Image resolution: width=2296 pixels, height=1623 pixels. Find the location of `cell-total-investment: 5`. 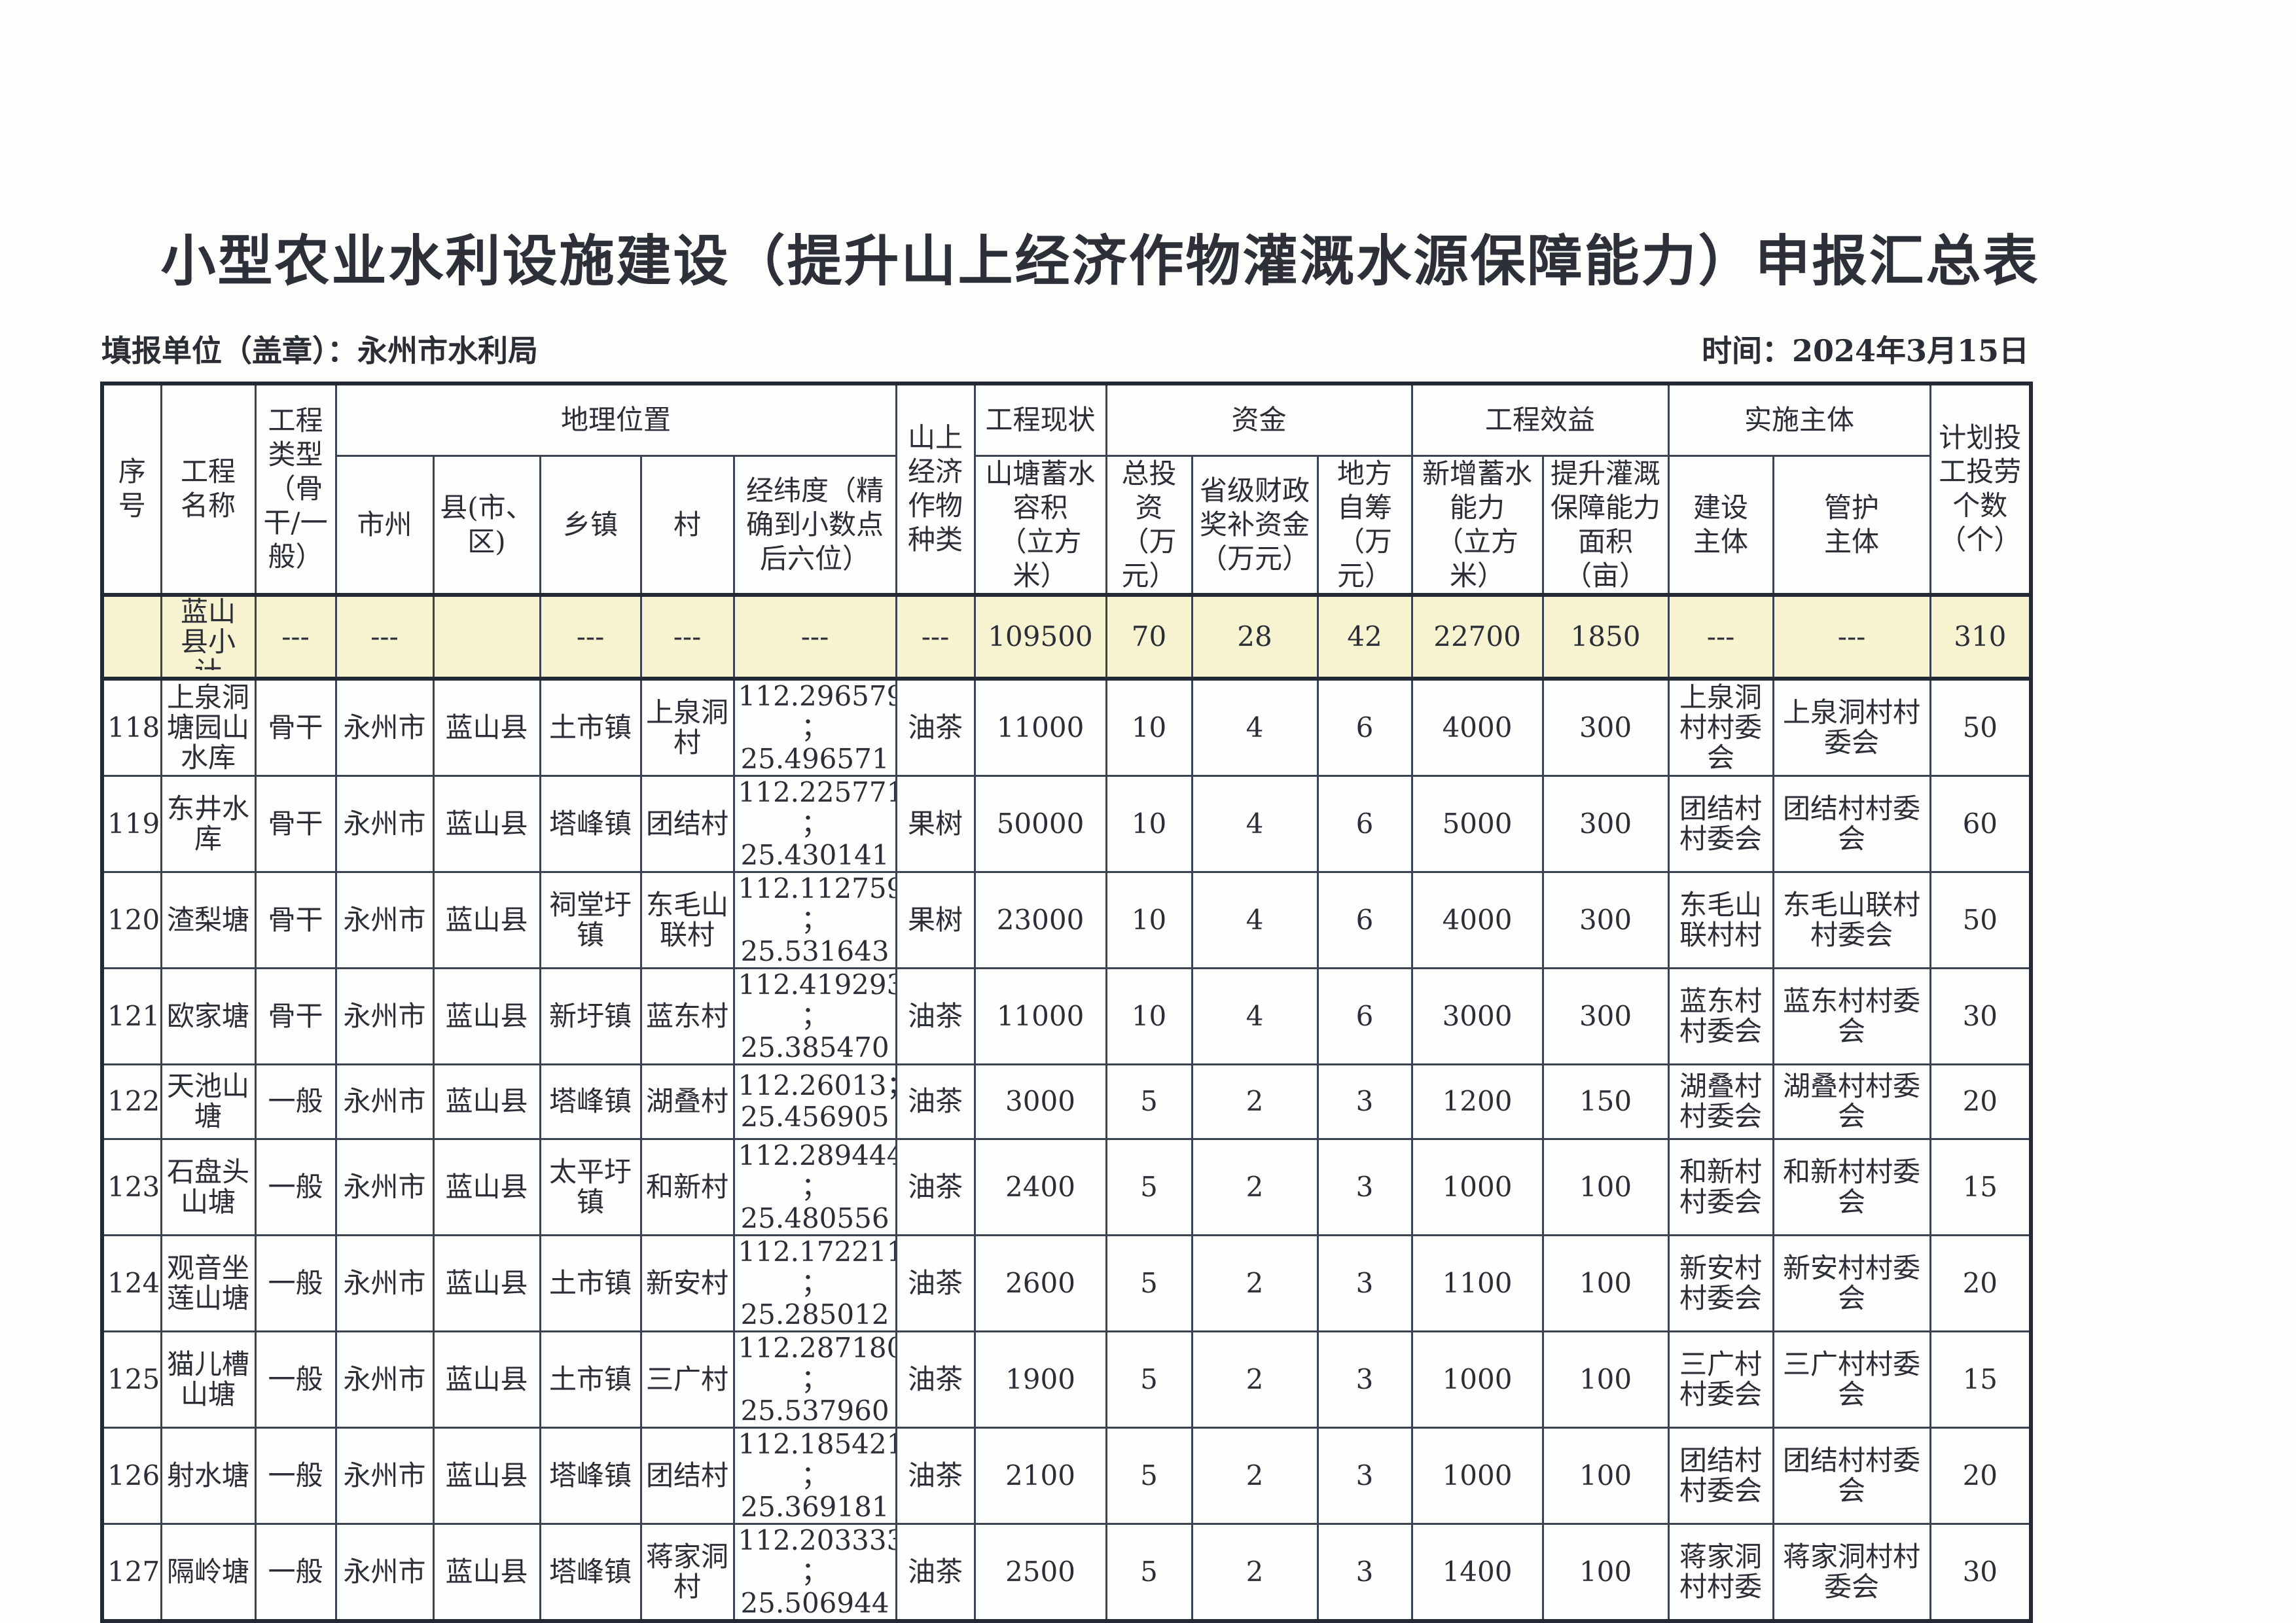

cell-total-investment: 5 is located at coordinates (1149, 1475).